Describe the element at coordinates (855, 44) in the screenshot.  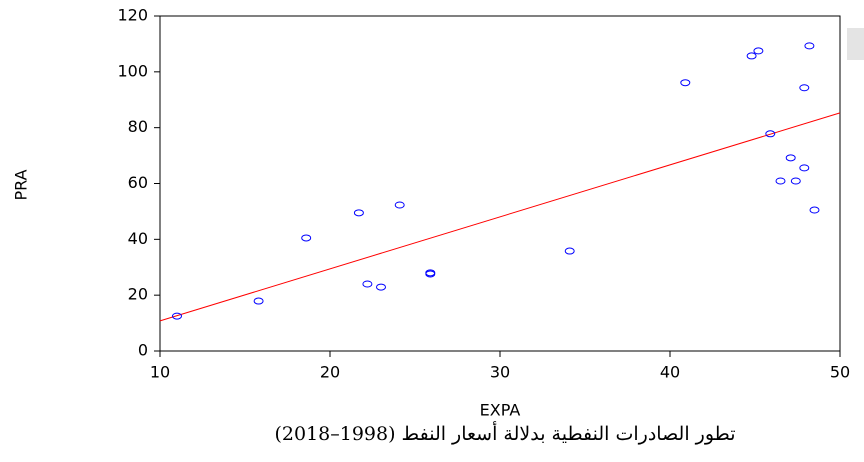
I see `side-tab` at that location.